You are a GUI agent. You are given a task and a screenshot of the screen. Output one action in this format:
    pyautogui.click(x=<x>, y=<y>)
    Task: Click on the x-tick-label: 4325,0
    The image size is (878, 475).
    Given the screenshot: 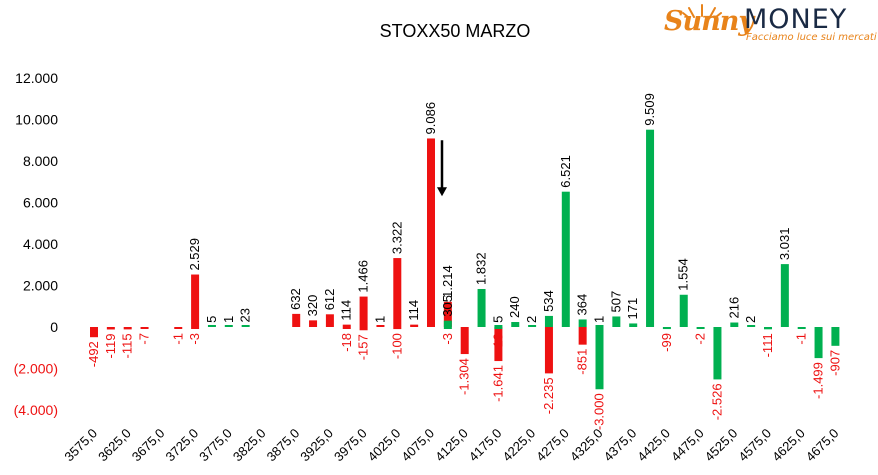 What is the action you would take?
    pyautogui.click(x=586, y=445)
    